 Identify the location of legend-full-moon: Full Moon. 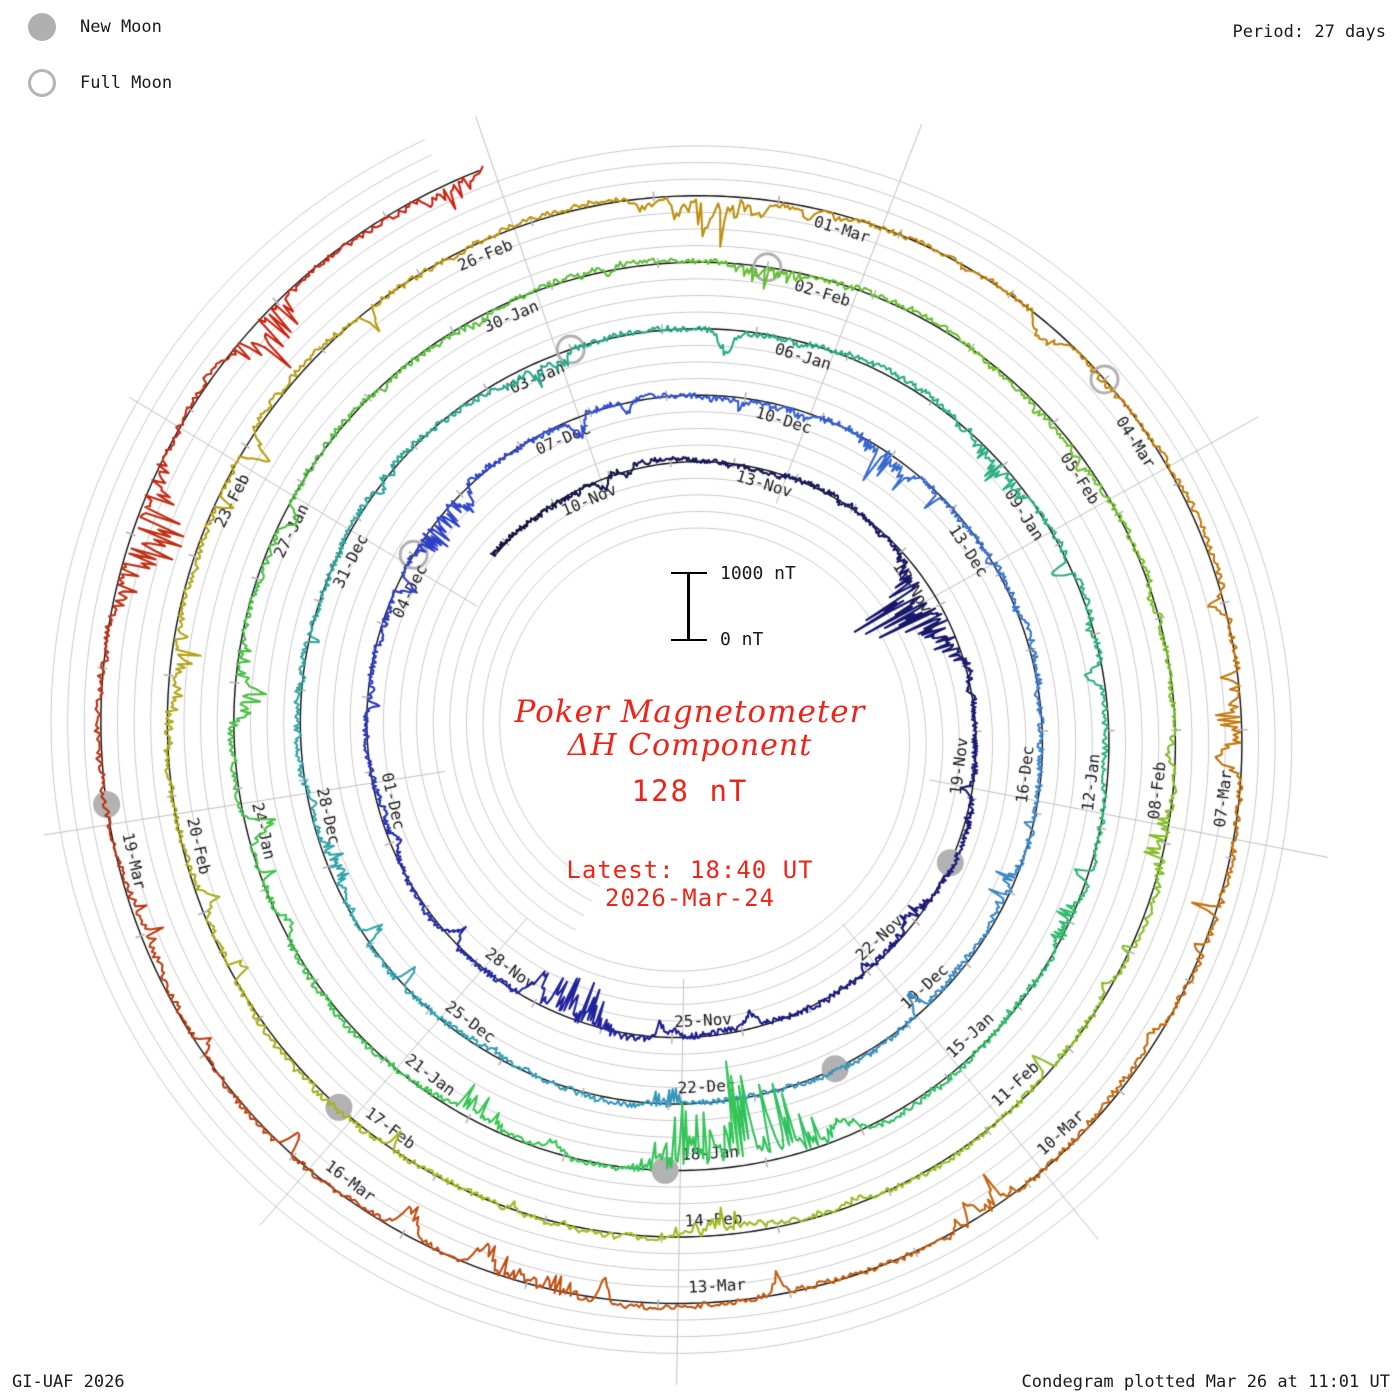
(100, 83).